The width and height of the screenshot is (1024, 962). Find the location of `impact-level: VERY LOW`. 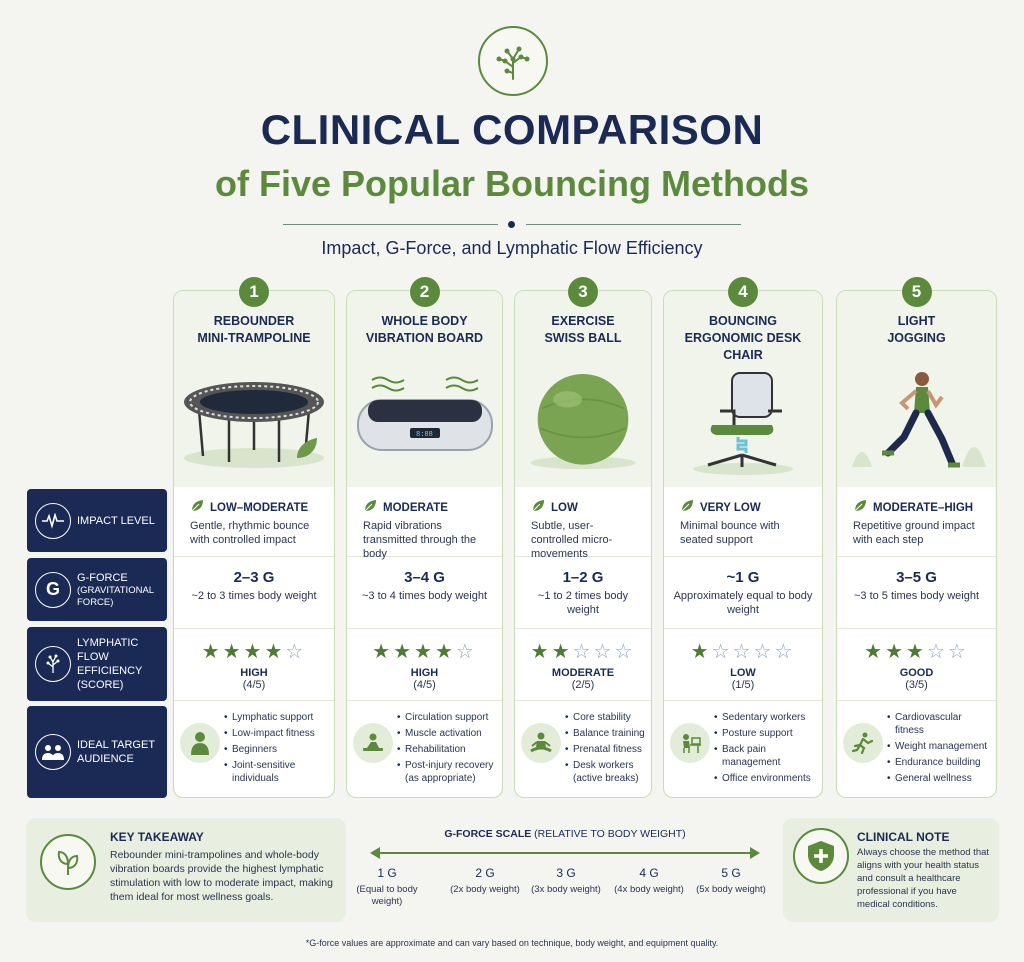

impact-level: VERY LOW is located at coordinates (730, 507).